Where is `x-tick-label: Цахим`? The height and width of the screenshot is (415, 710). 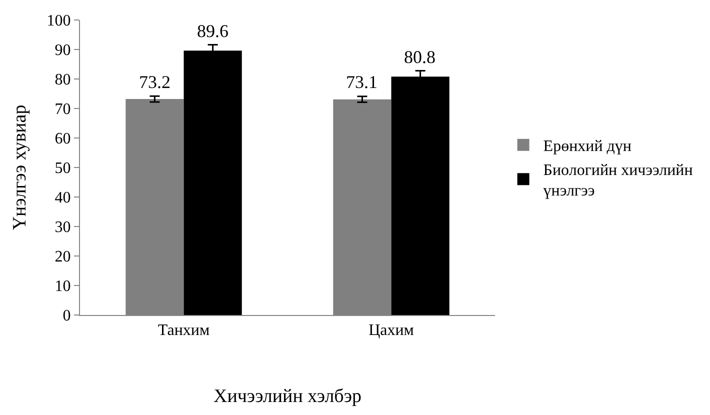
x-tick-label: Цахим is located at coordinates (391, 331).